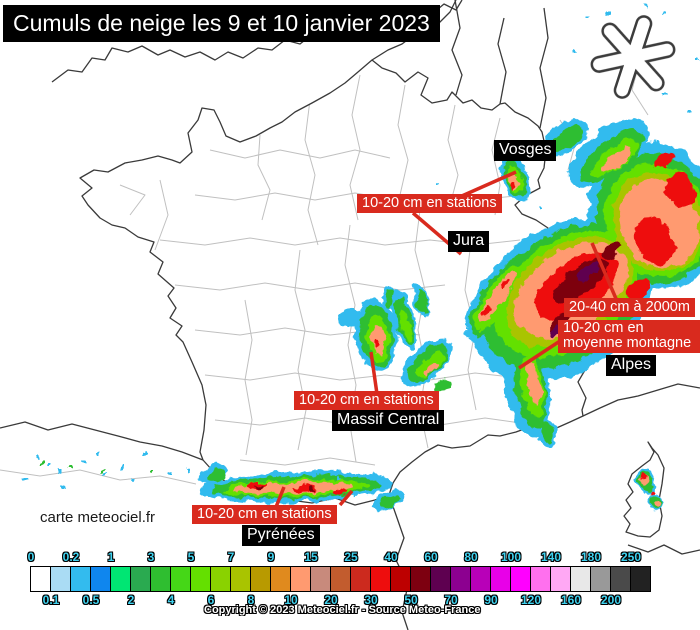  What do you see at coordinates (591, 557) in the screenshot?
I see `legend-boundary-label: 180` at bounding box center [591, 557].